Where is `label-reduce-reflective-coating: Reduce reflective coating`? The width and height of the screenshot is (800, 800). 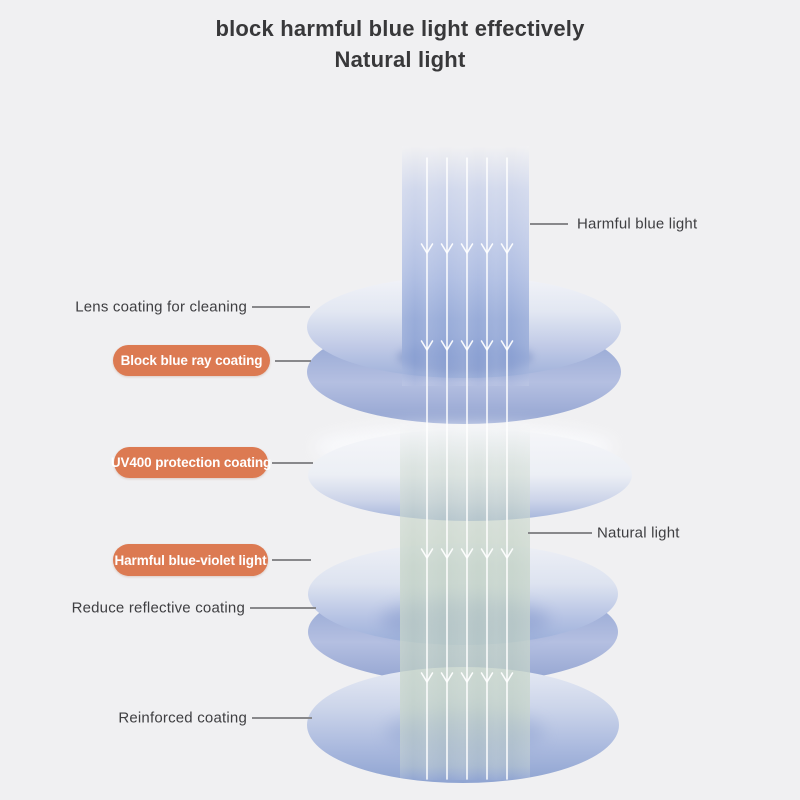
label-reduce-reflective-coating: Reduce reflective coating is located at coordinates (158, 608).